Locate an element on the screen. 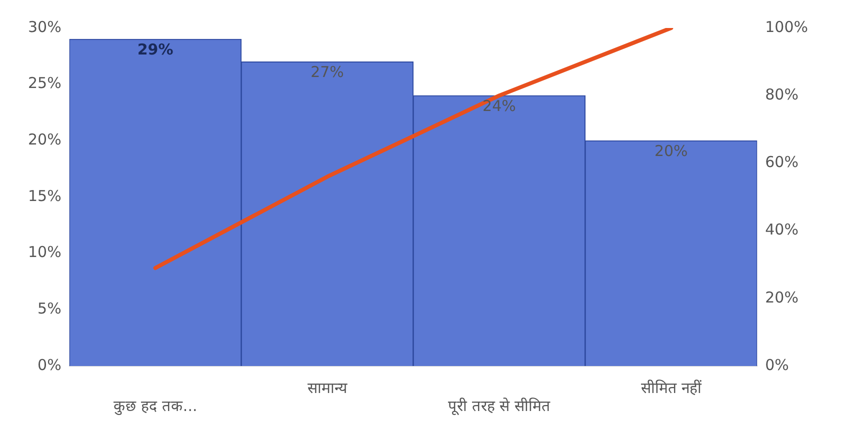  y-tick-label: 15% is located at coordinates (45, 195).